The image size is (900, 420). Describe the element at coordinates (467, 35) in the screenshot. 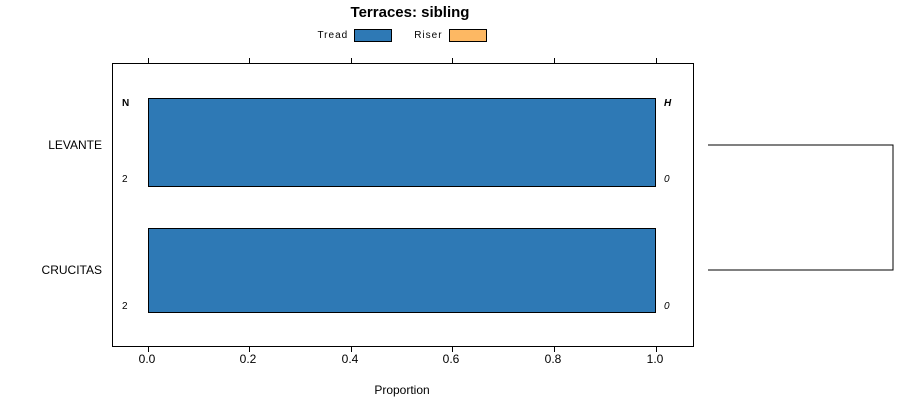

I see `legend-swatch-riser` at that location.